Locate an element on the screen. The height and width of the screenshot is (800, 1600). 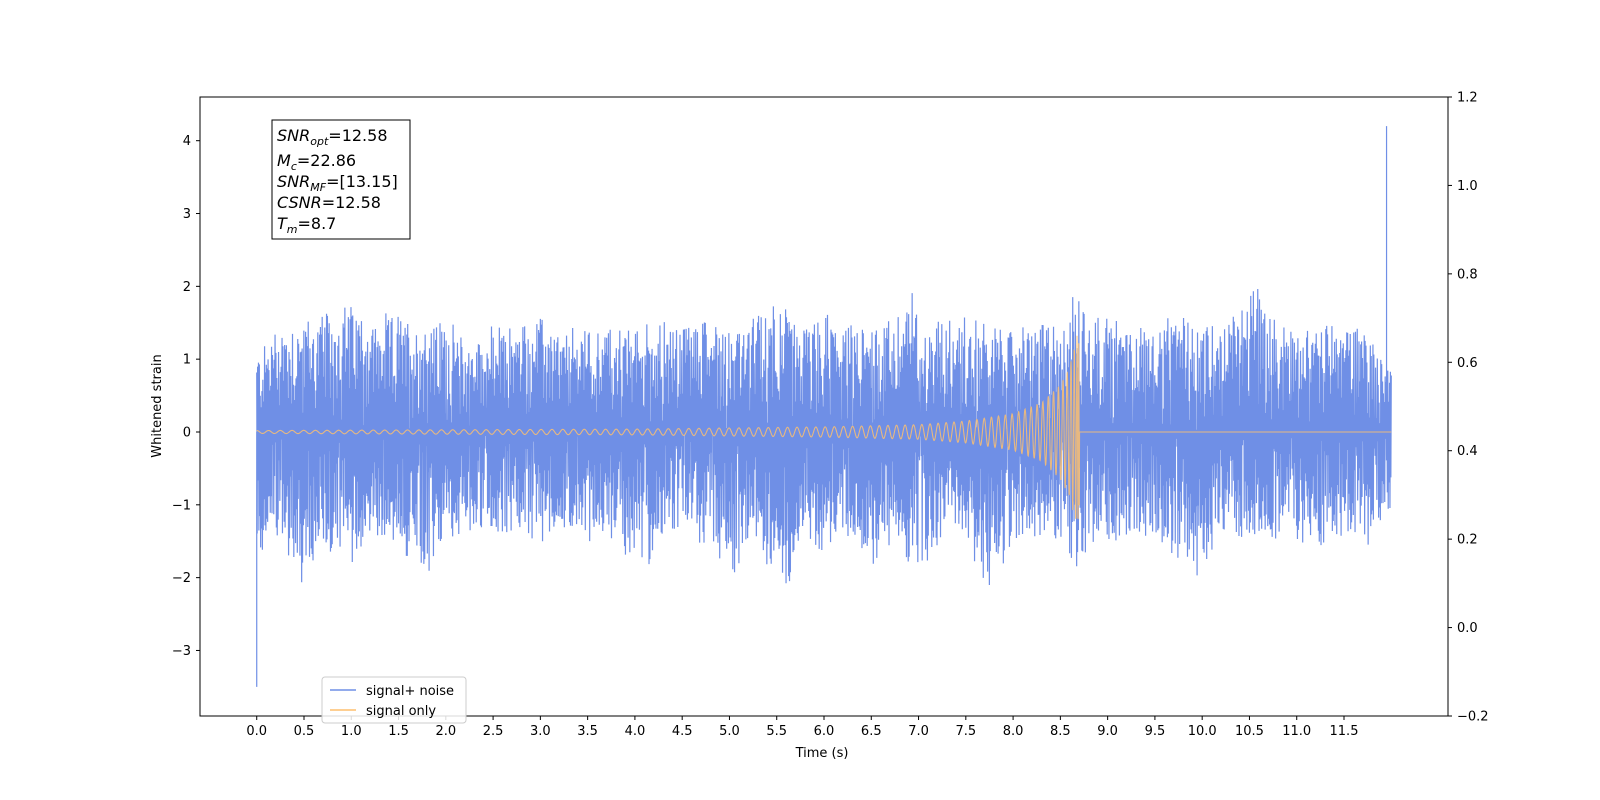
x-tick-label: 8.0 is located at coordinates (1013, 731).